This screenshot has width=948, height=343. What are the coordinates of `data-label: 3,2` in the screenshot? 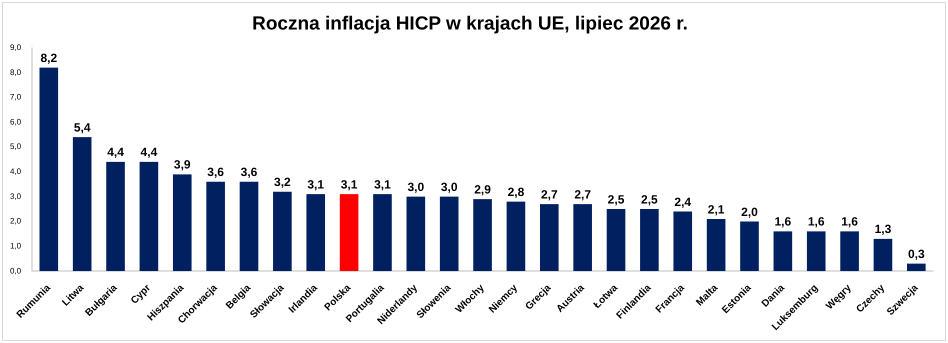 It's located at (283, 182).